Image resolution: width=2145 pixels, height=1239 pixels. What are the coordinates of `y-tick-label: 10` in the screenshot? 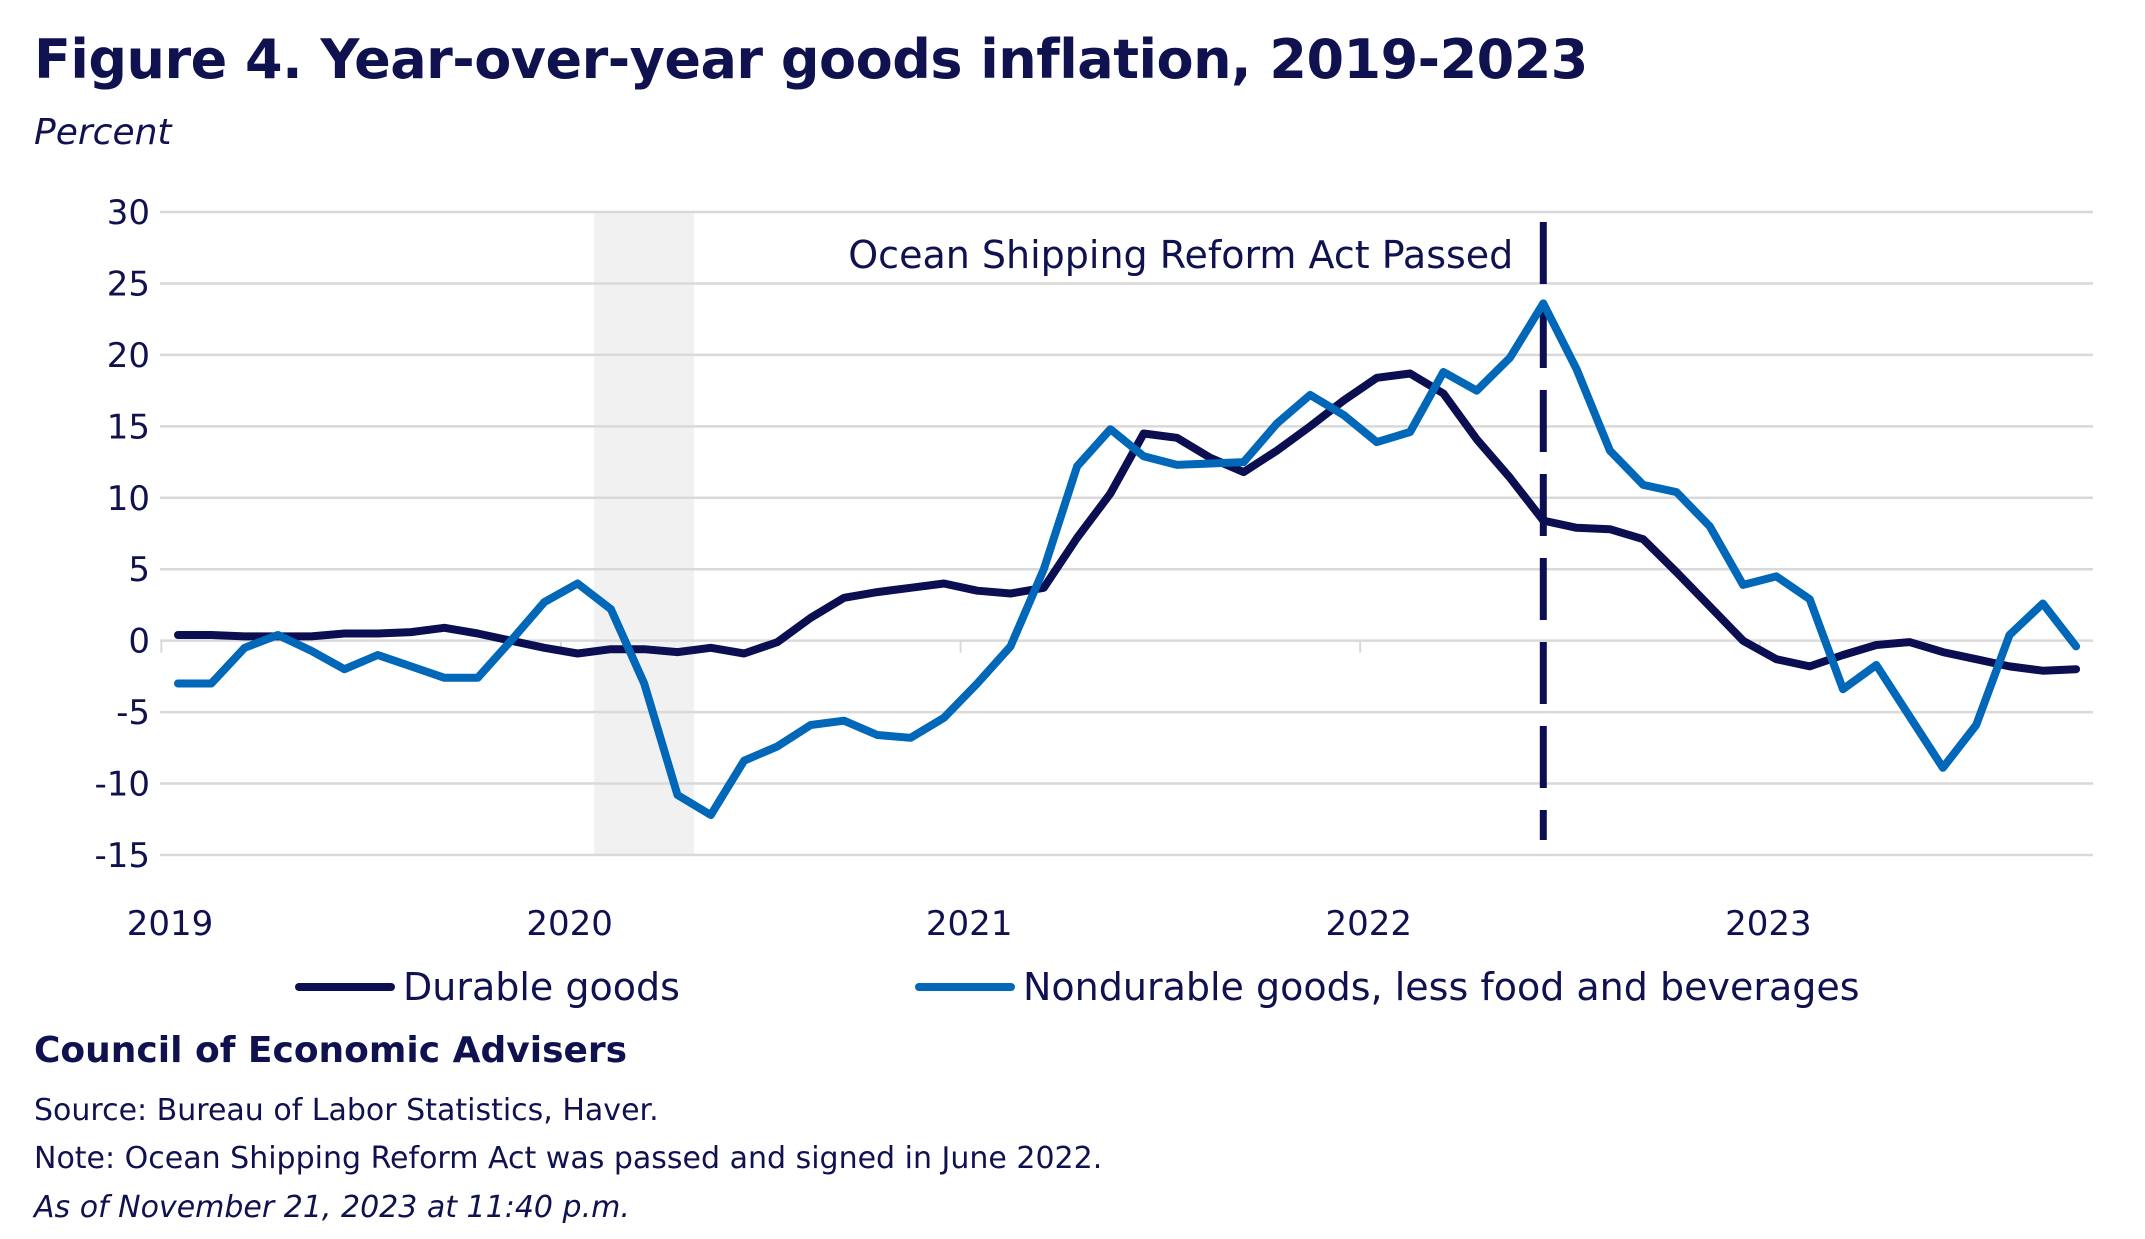 It's located at (128, 499).